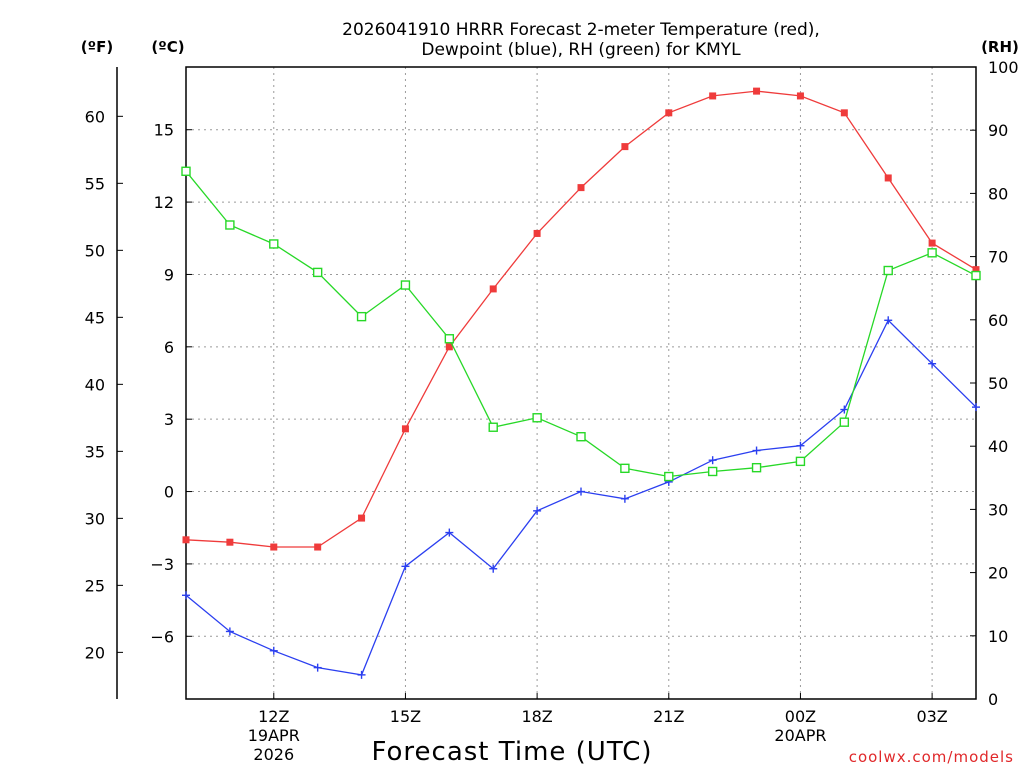 The image size is (1024, 768). Describe the element at coordinates (998, 446) in the screenshot. I see `rh-tick-label: 40` at that location.